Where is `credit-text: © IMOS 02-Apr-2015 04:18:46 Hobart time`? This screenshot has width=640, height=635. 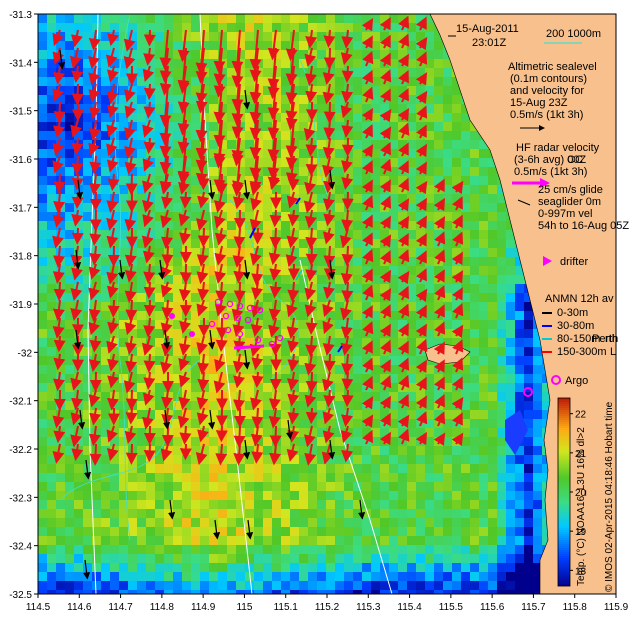
credit-text: © IMOS 02-Apr-2015 04:18:46 Hobart time is located at coordinates (609, 496).